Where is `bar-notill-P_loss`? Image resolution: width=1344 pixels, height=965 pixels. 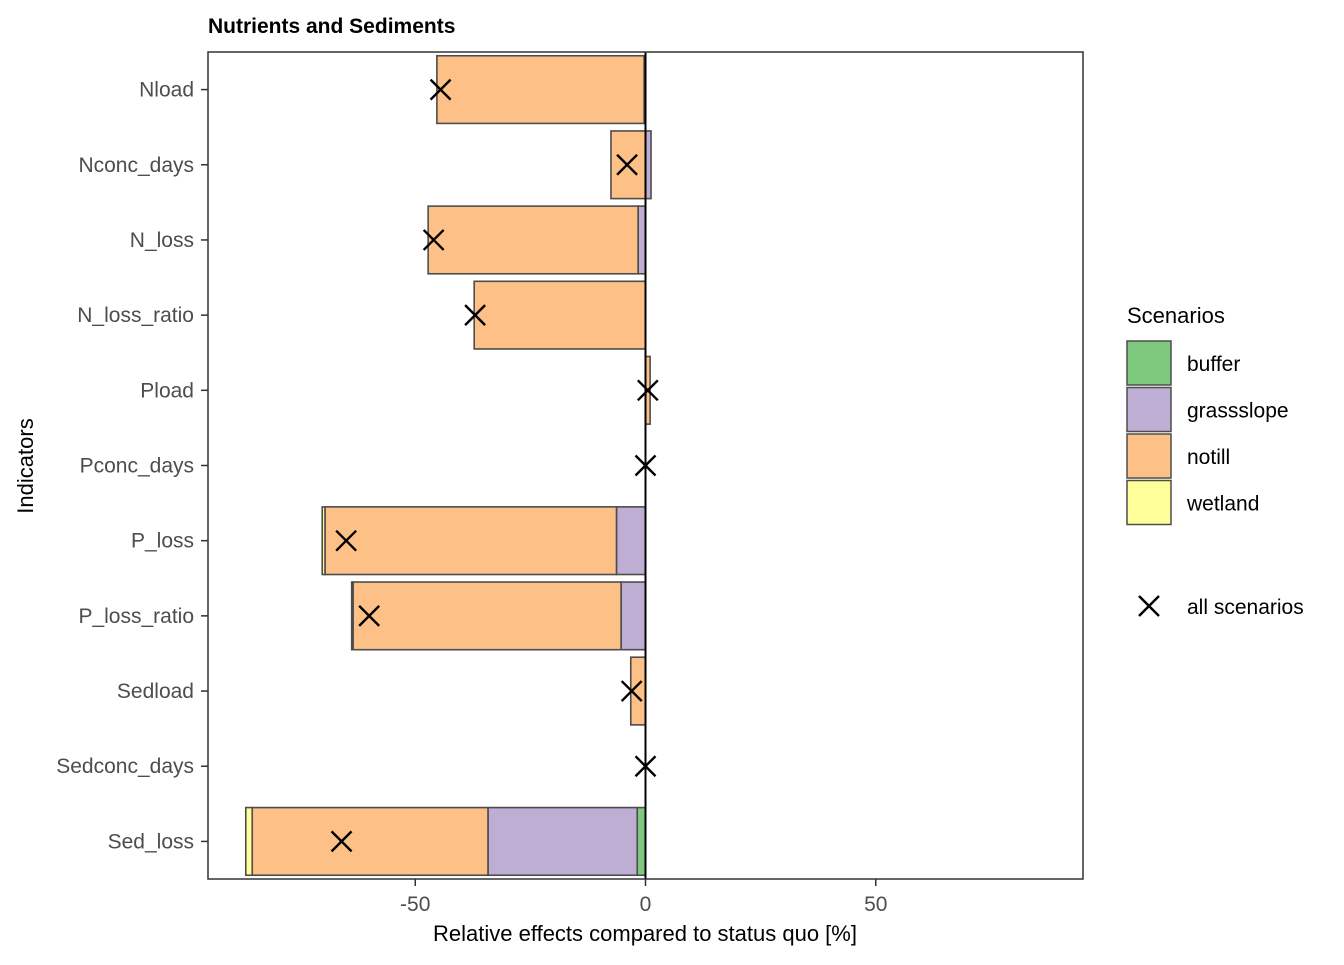 bar-notill-P_loss is located at coordinates (471, 541).